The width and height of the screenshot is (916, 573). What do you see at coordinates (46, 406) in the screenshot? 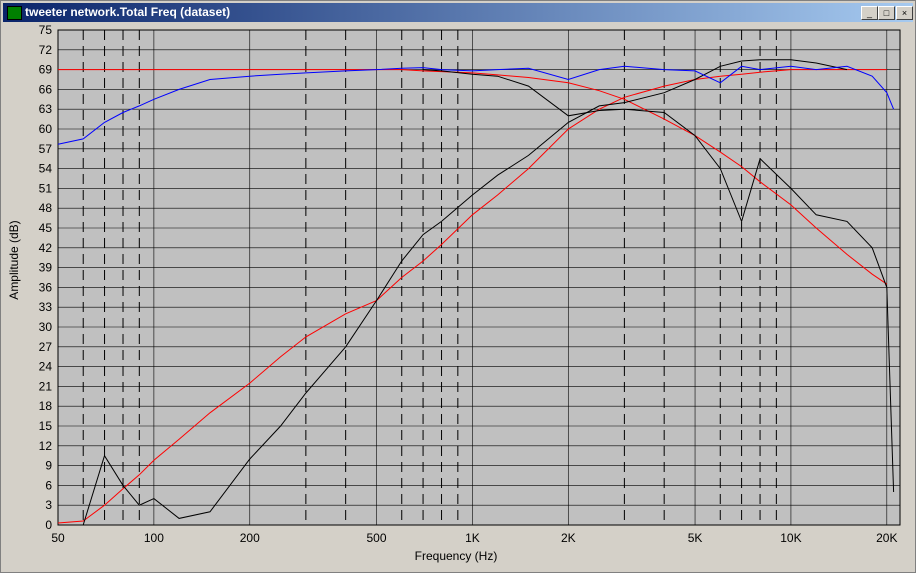
I see `y-tick-label: 18` at bounding box center [46, 406].